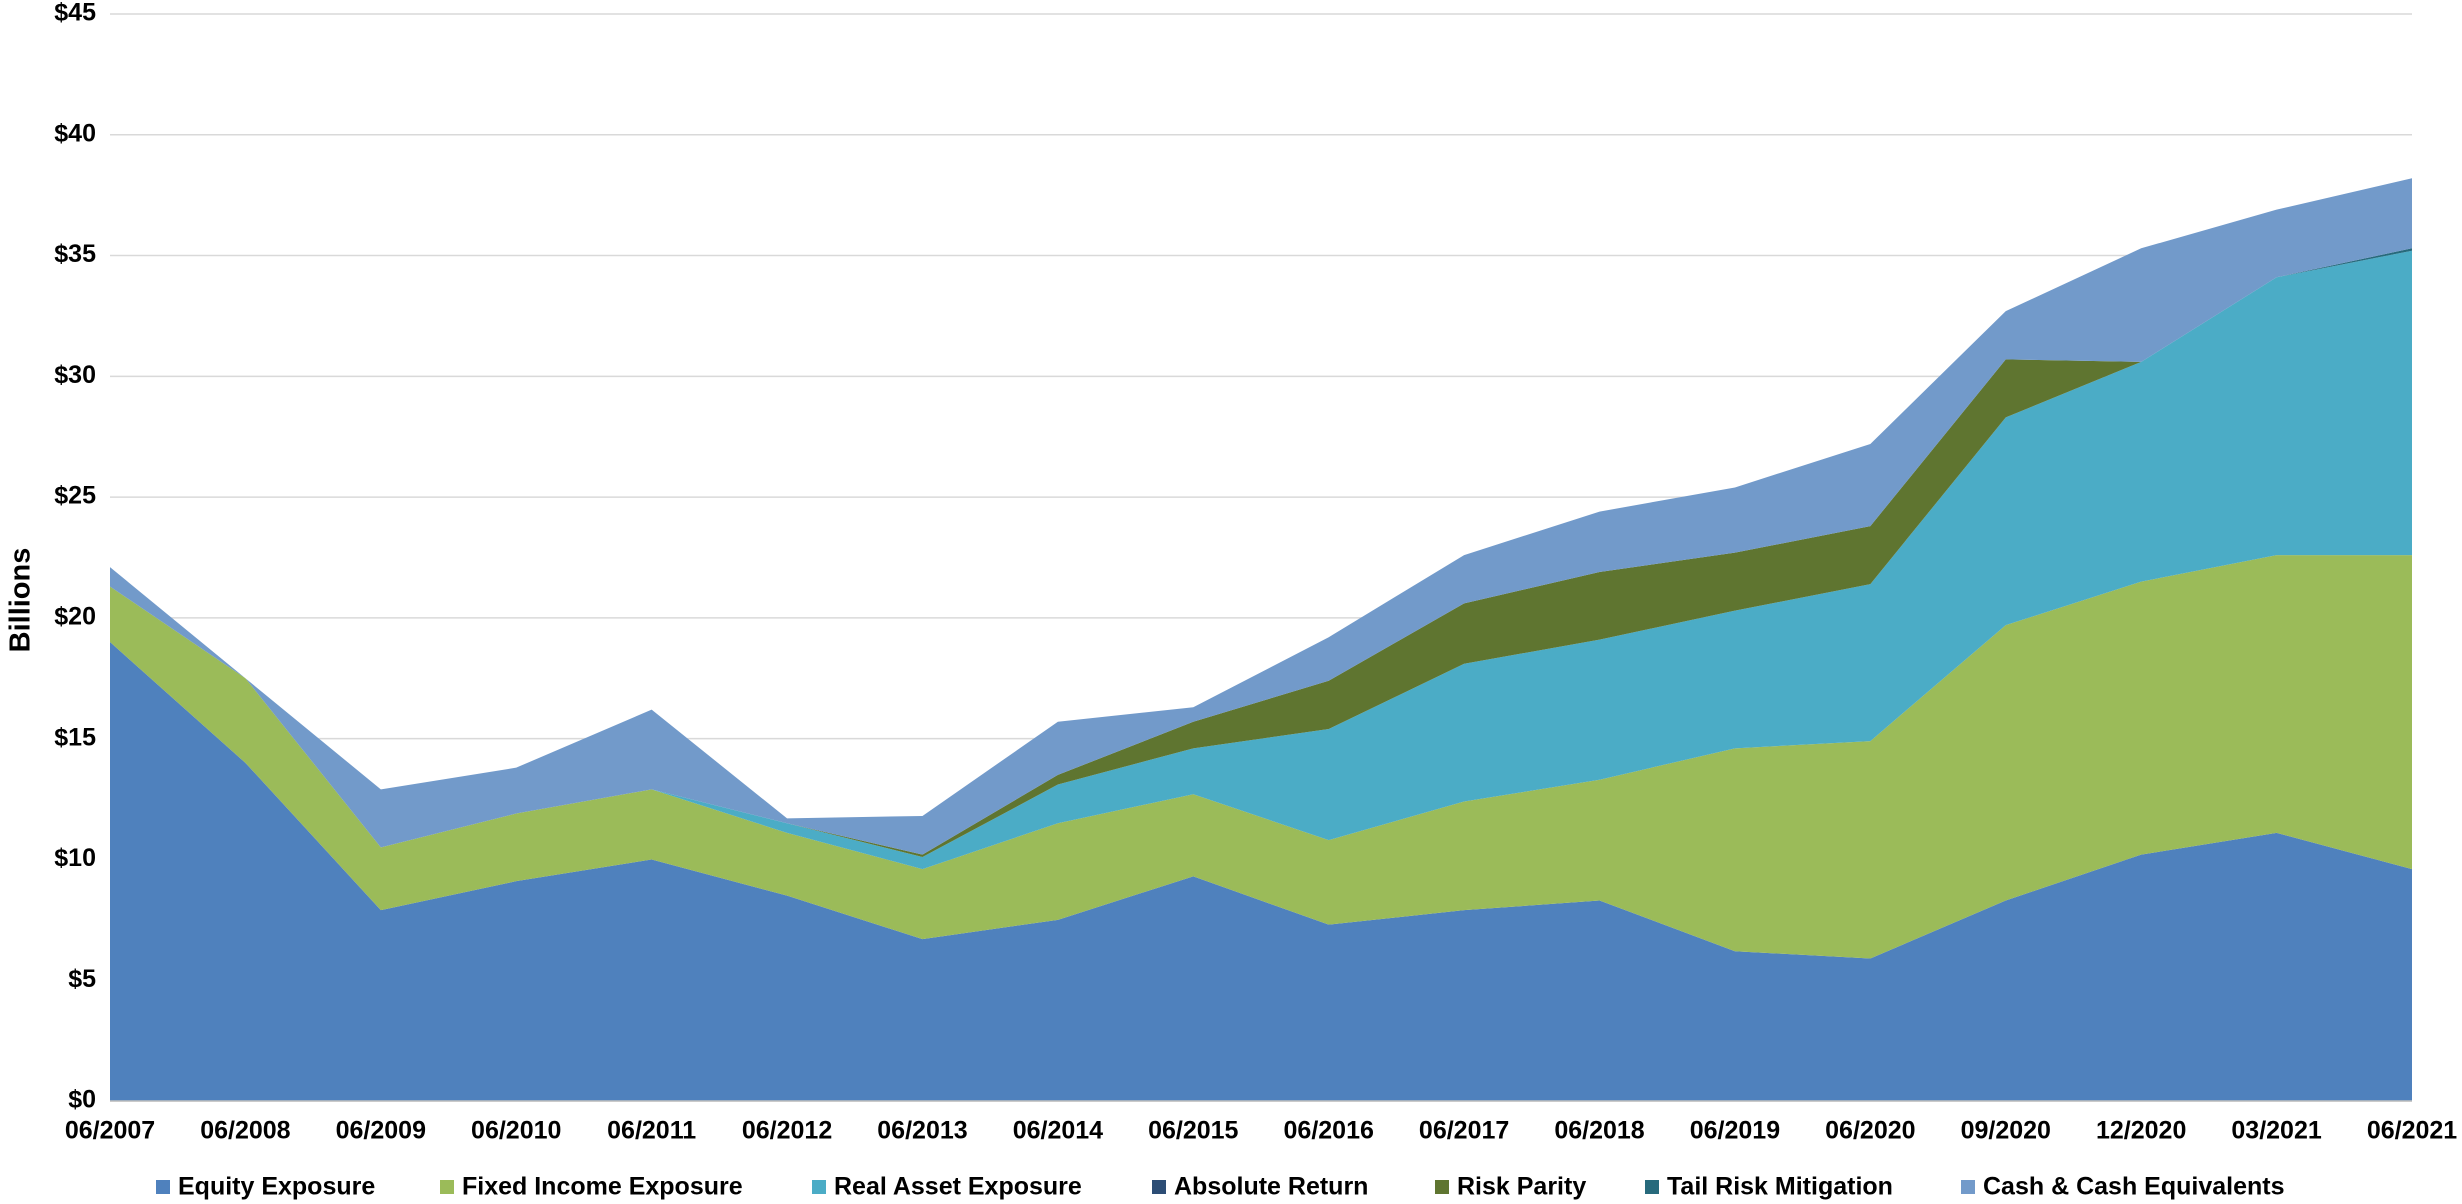 The height and width of the screenshot is (1204, 2462). What do you see at coordinates (1521, 1187) in the screenshot?
I see `legend-label: Risk Parity` at bounding box center [1521, 1187].